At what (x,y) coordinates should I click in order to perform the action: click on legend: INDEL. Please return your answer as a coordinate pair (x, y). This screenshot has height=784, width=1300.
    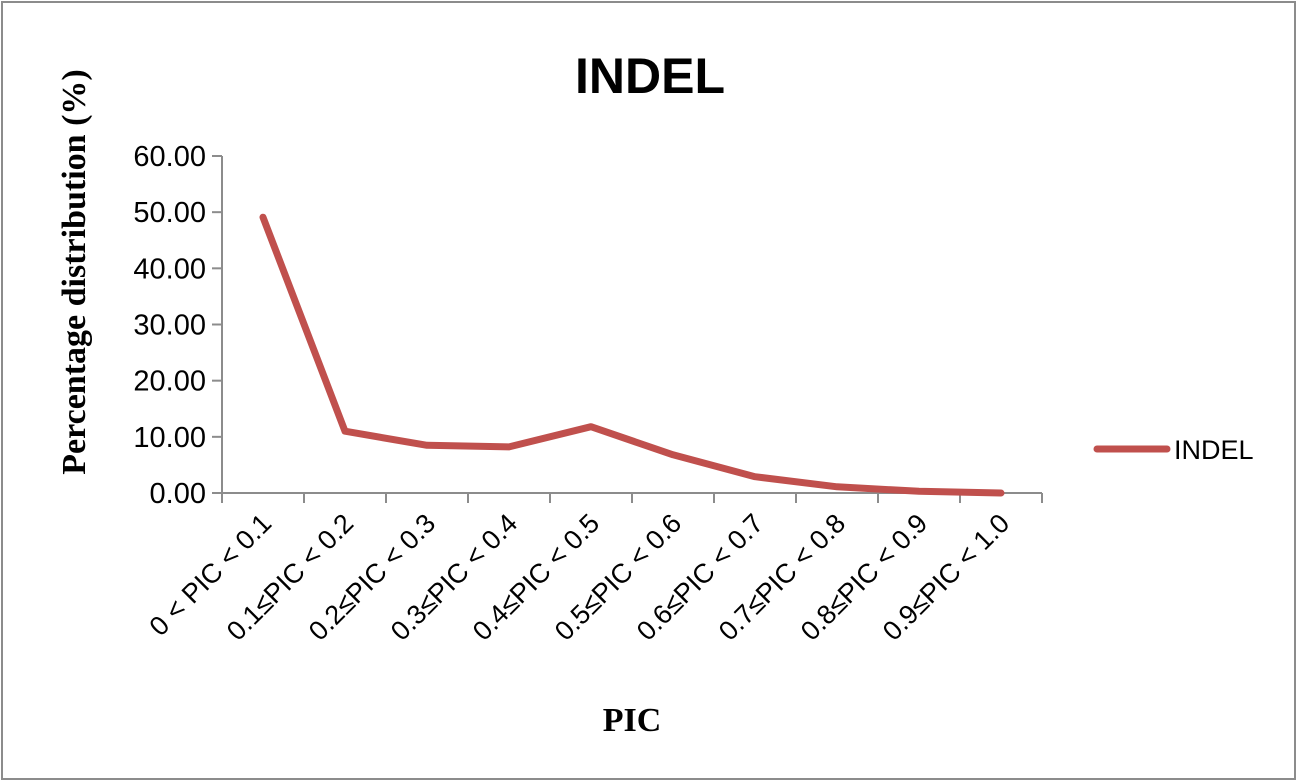
    Looking at the image, I should click on (1173, 450).